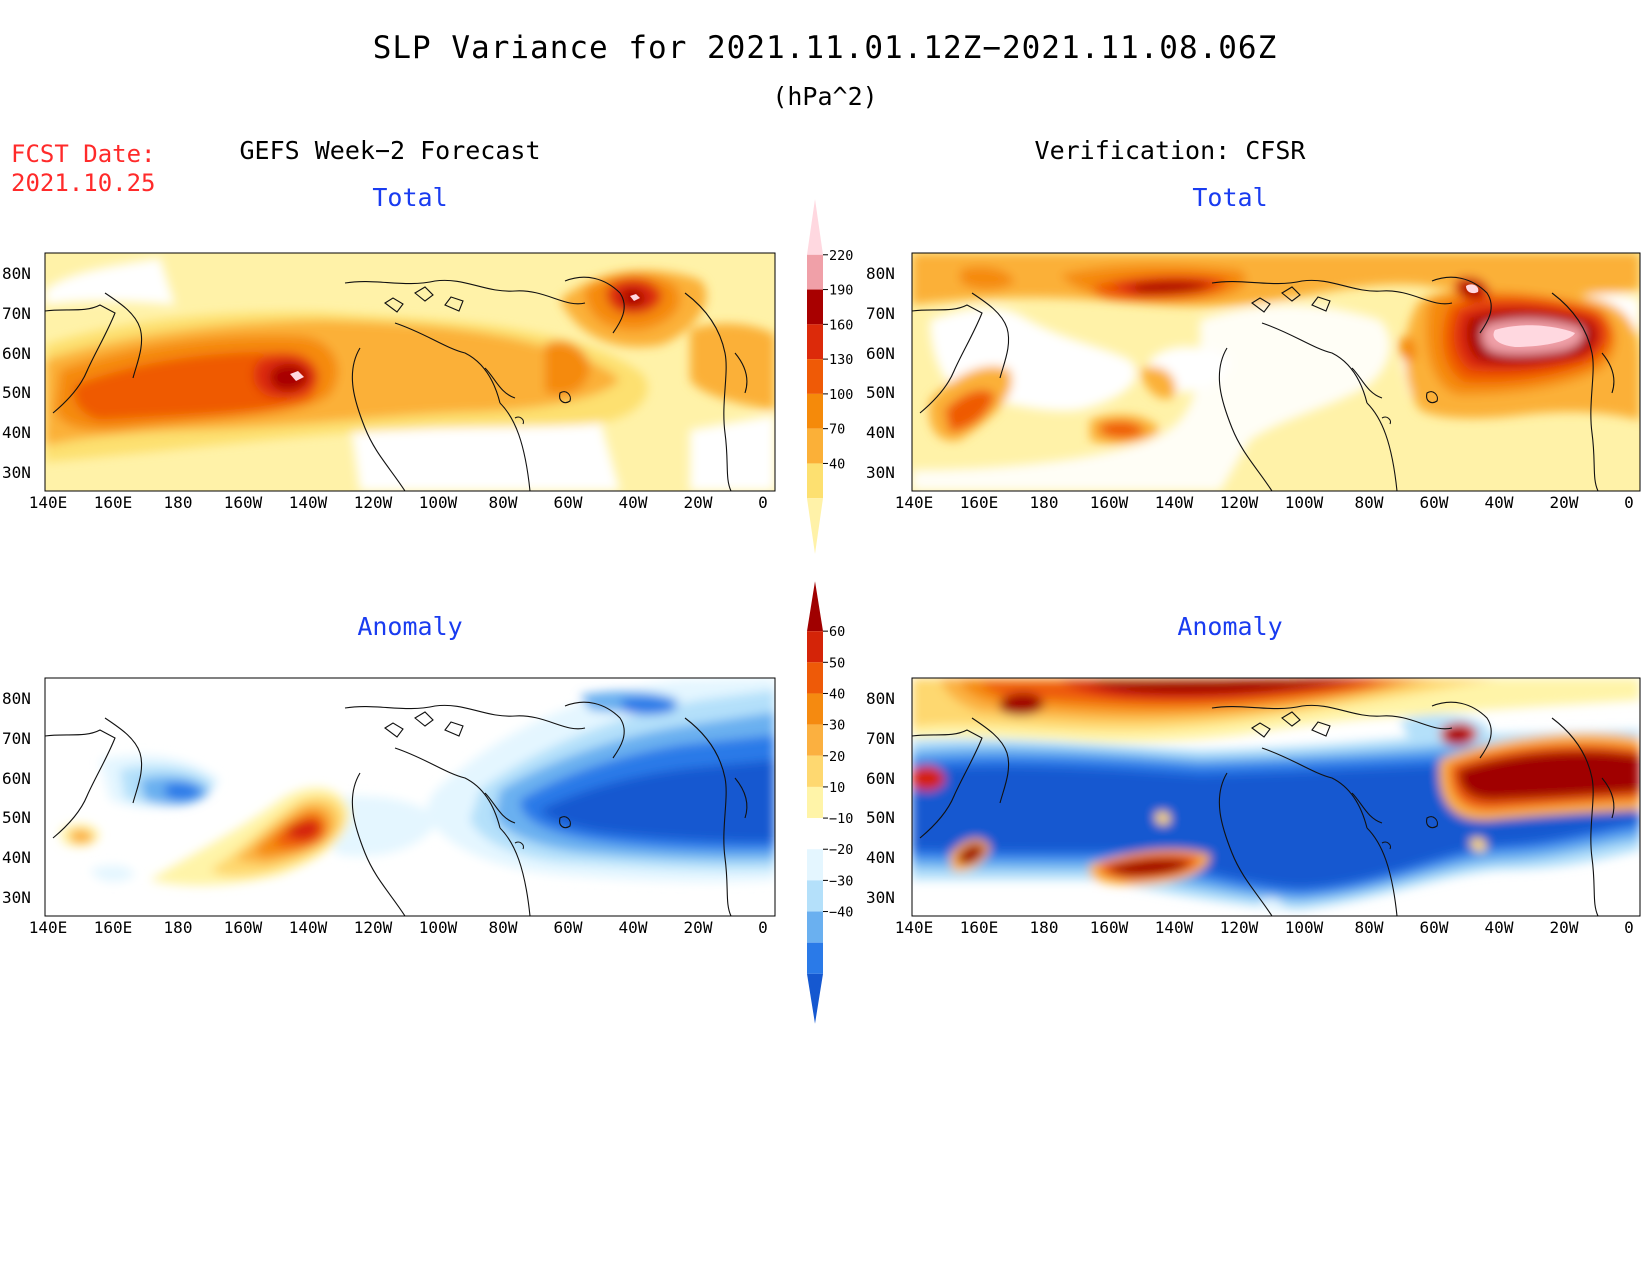  I want to click on panel-label-total-verification: Total, so click(1230, 197).